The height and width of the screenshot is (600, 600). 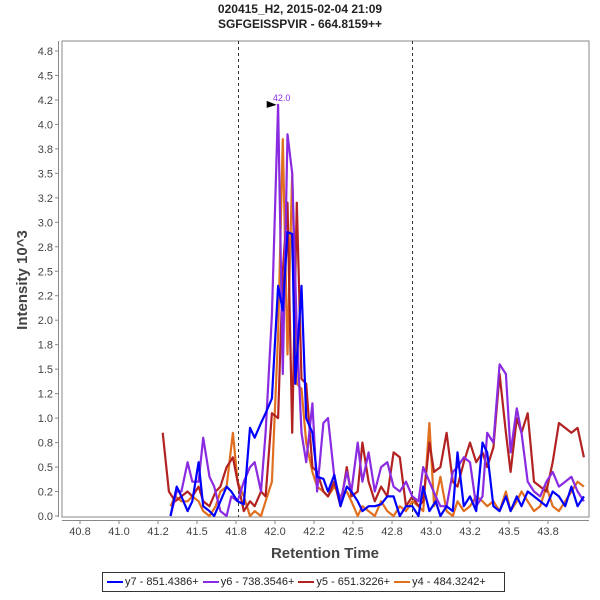 I want to click on x-tick-label: 43.8, so click(x=547, y=532).